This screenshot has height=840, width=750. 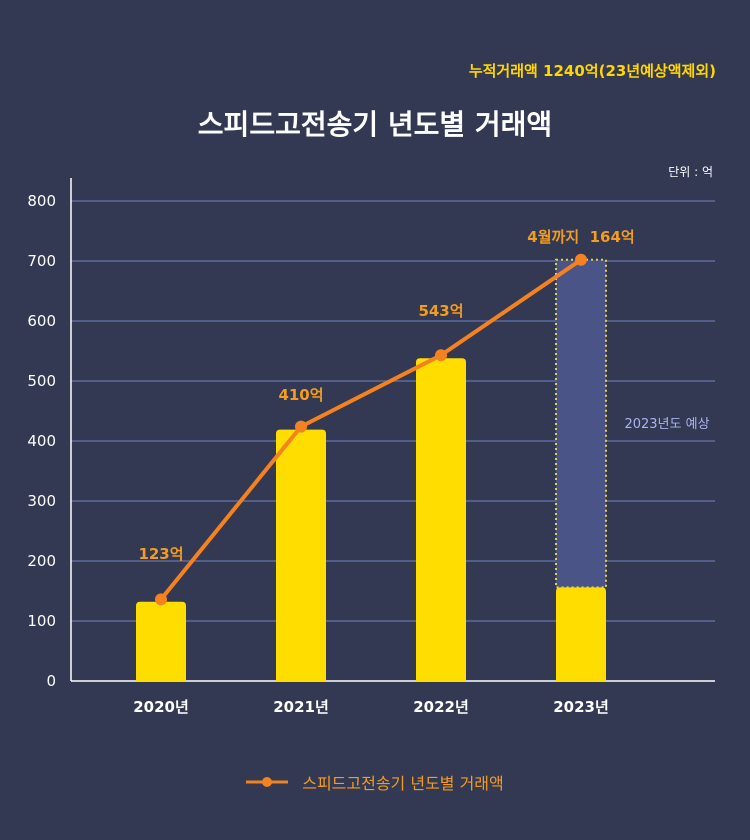 I want to click on x-tick-label-3: 2023년, so click(x=581, y=707).